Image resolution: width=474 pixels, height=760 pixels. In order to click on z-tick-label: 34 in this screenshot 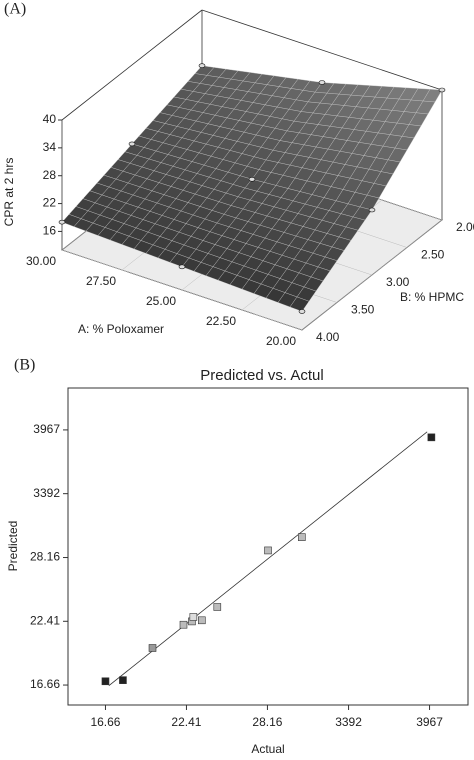, I will do `click(50, 147)`.